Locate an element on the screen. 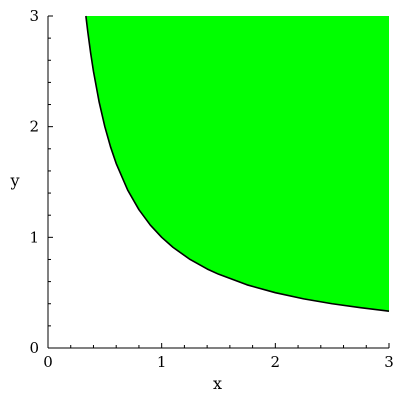 This screenshot has width=400, height=400. x-axis-title: x is located at coordinates (217, 383).